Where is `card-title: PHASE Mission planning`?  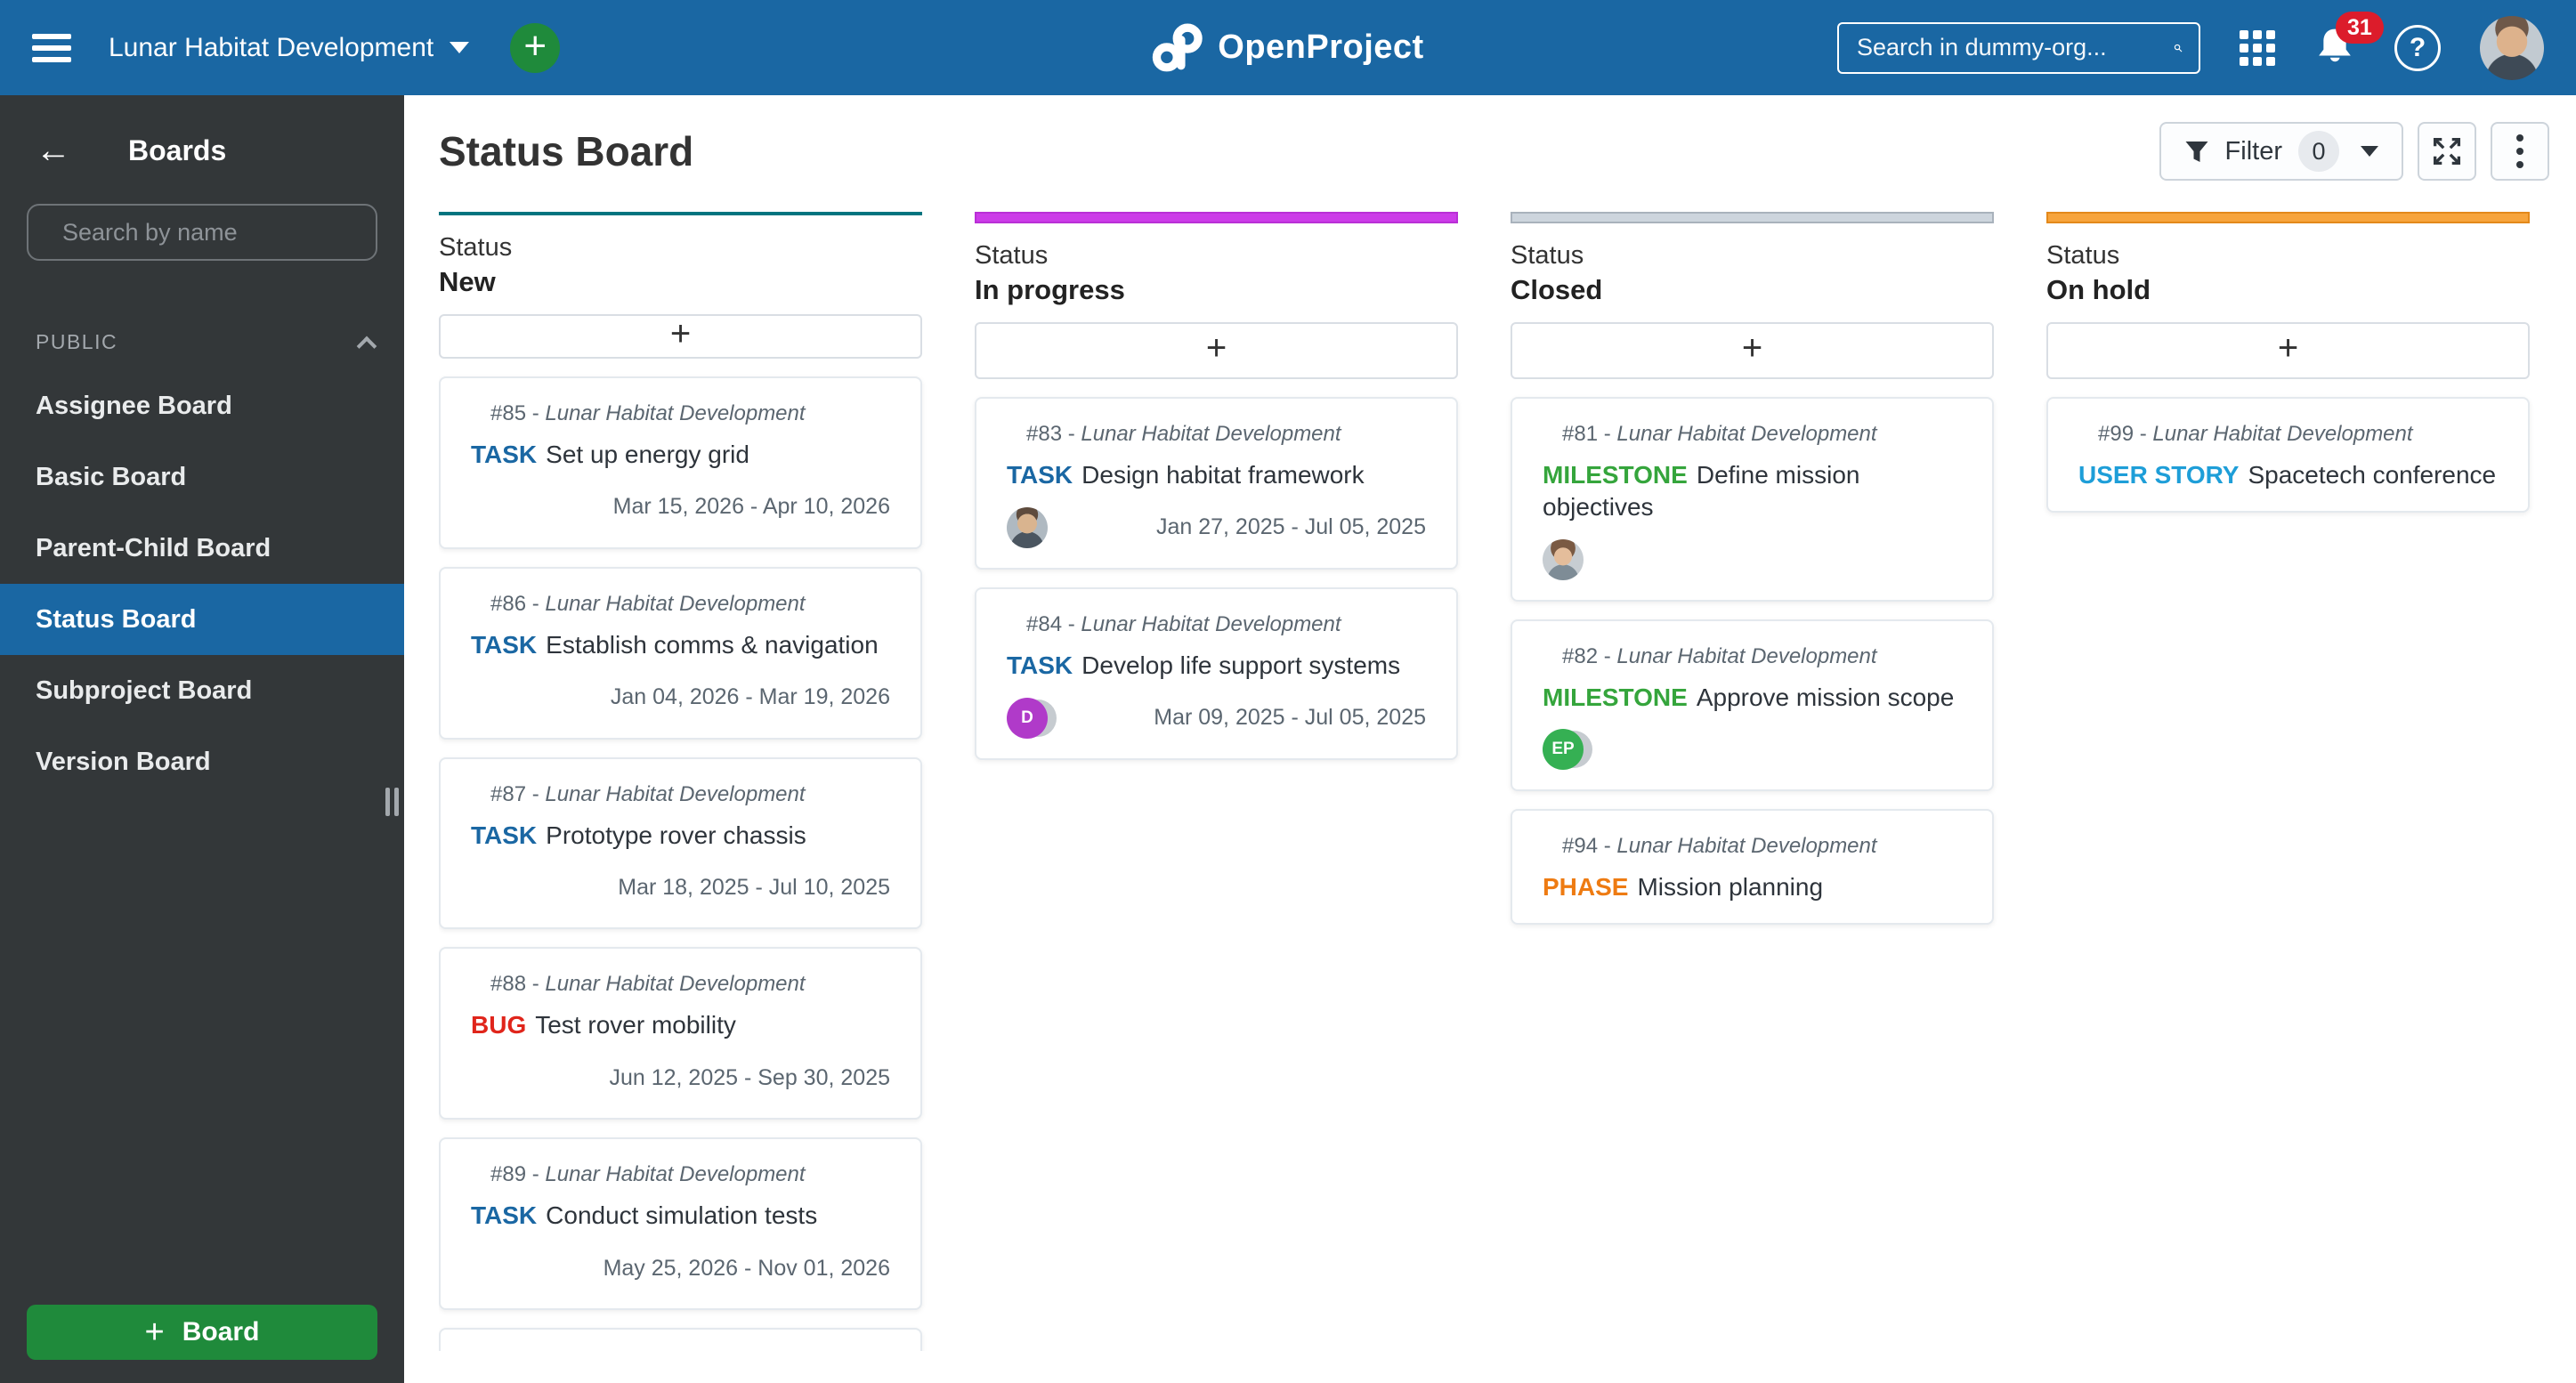 card-title: PHASE Mission planning is located at coordinates (1753, 887).